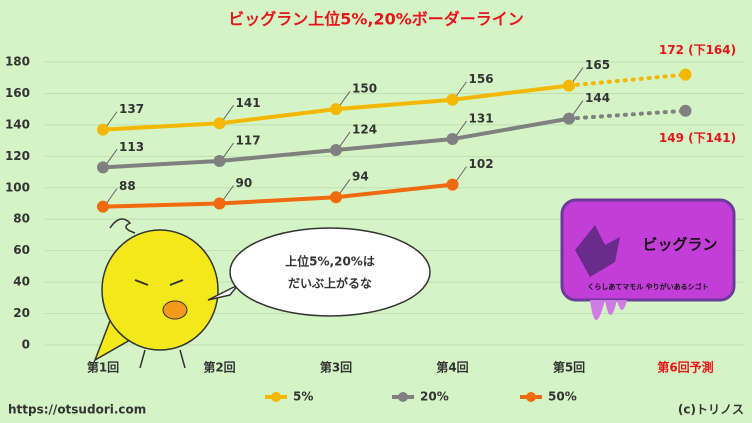  Describe the element at coordinates (103, 367) in the screenshot. I see `x-tick-label: 第1回` at that location.